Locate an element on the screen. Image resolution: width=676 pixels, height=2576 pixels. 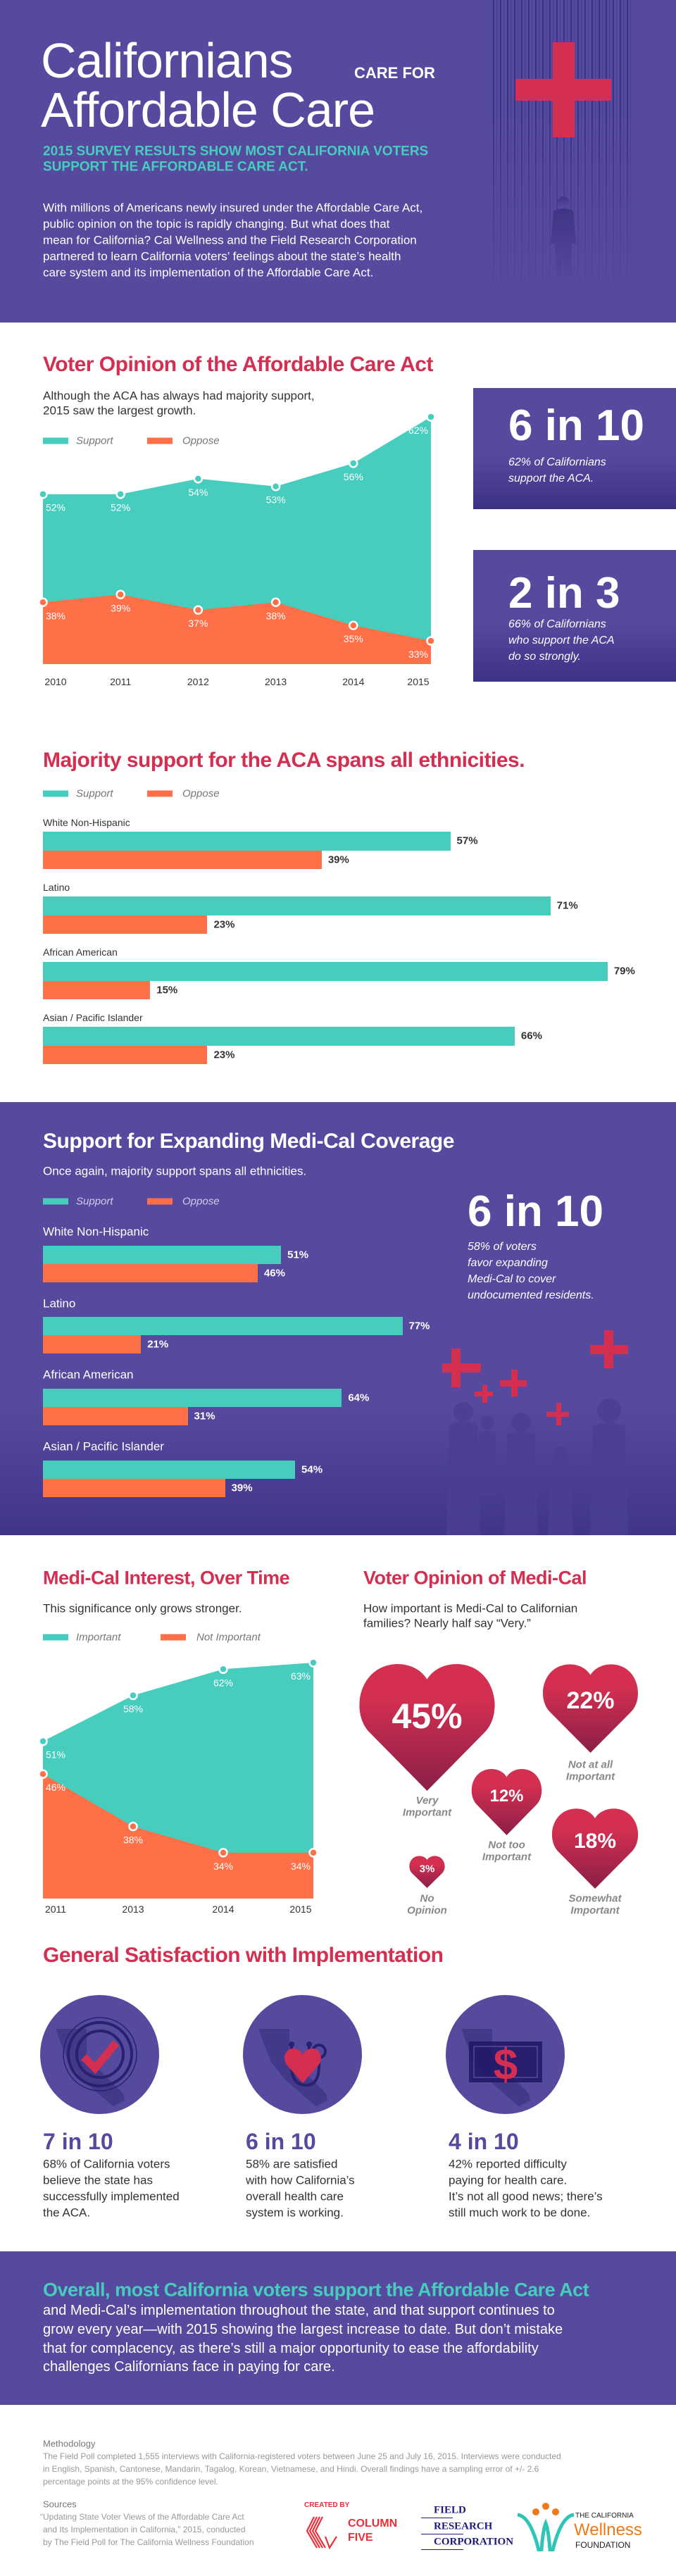
heart-value-label: 18% is located at coordinates (595, 1841).